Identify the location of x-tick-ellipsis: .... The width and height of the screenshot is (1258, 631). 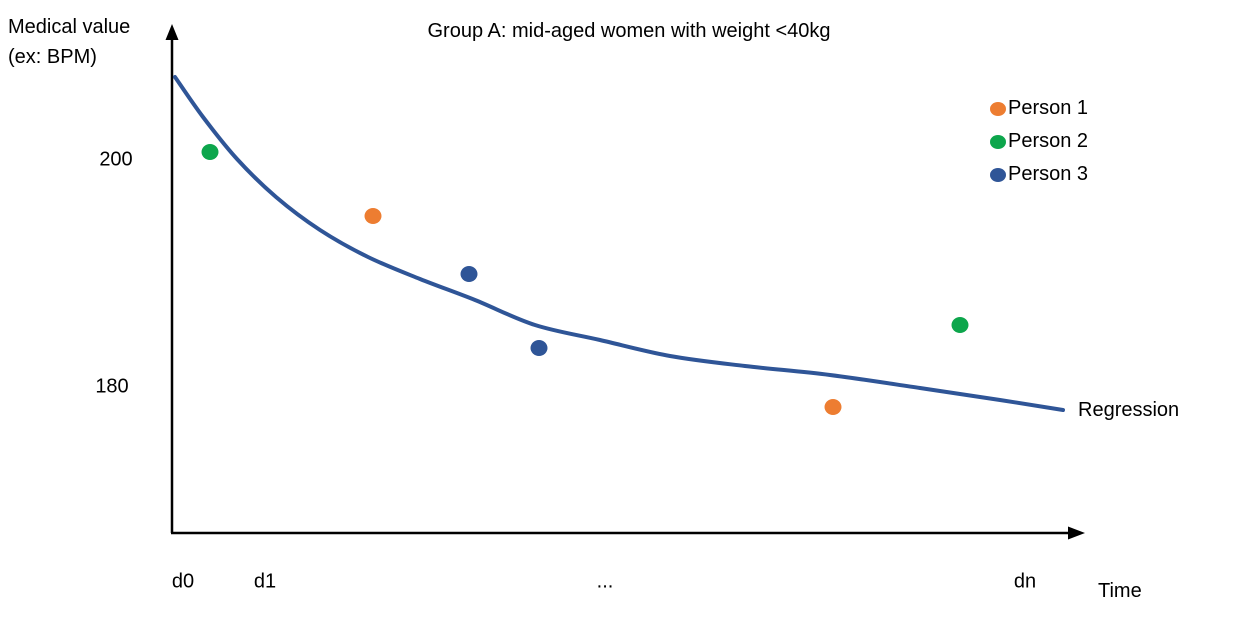
(605, 581).